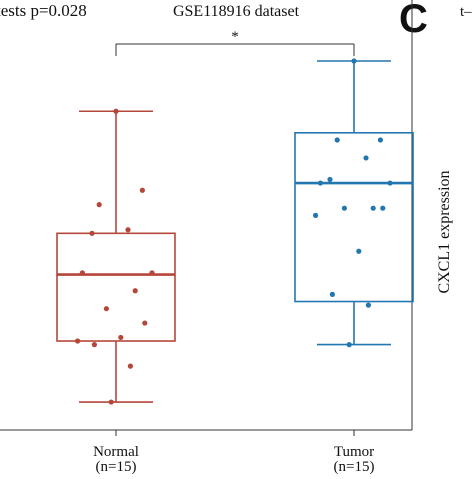 The width and height of the screenshot is (474, 479). What do you see at coordinates (43, 10) in the screenshot?
I see `stat-test-label: tests p=0.028` at bounding box center [43, 10].